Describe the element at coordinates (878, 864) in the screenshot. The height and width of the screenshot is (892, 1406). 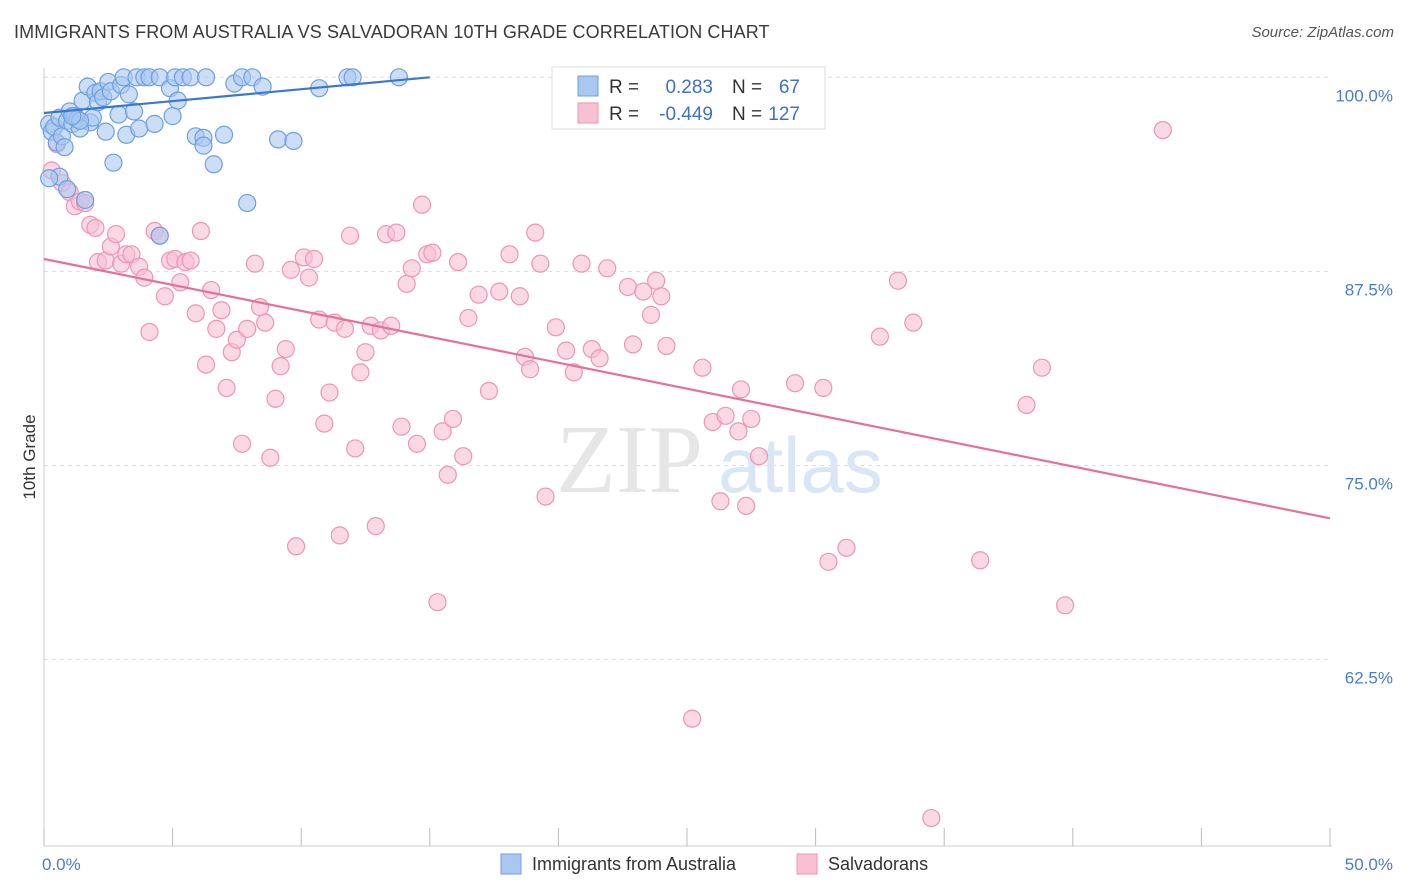
I see `bottom-legend-label-salvadorans: Salvadorans` at that location.